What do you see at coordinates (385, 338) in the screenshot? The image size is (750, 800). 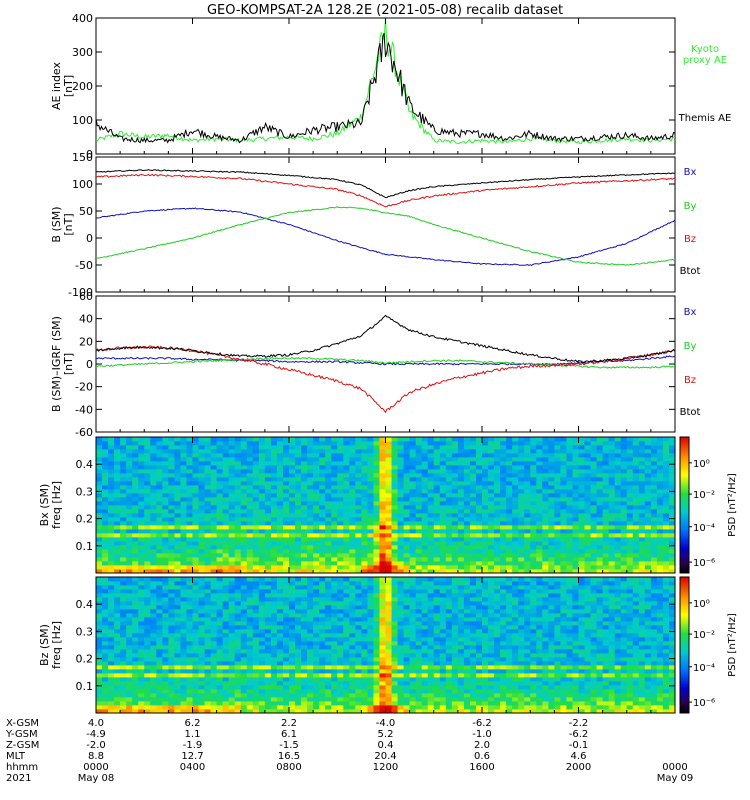 I see `series-line-btot` at bounding box center [385, 338].